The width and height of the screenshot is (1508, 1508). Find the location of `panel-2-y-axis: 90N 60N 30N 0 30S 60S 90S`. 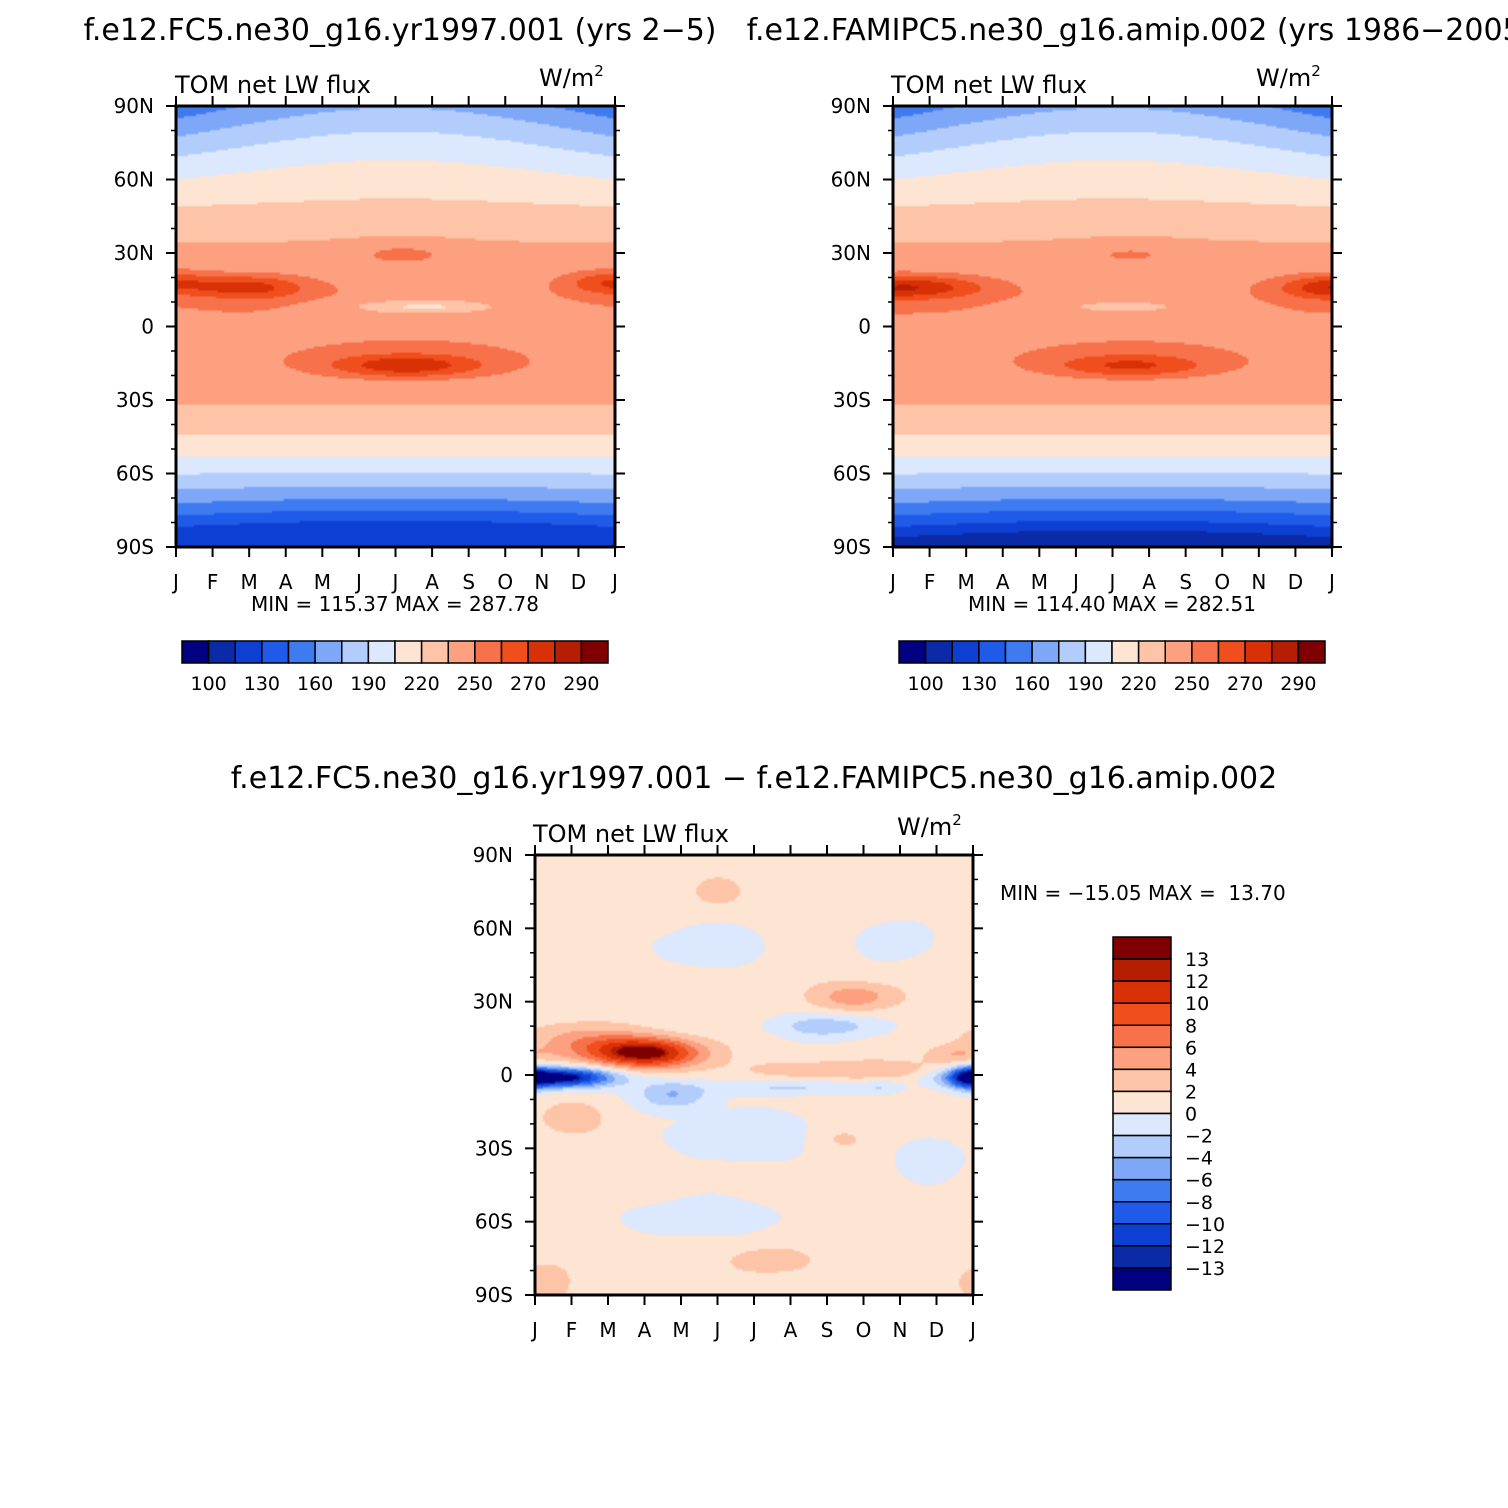

panel-2-y-axis: 90N 60N 30N 0 30S 60S 90S is located at coordinates (1086, 326).